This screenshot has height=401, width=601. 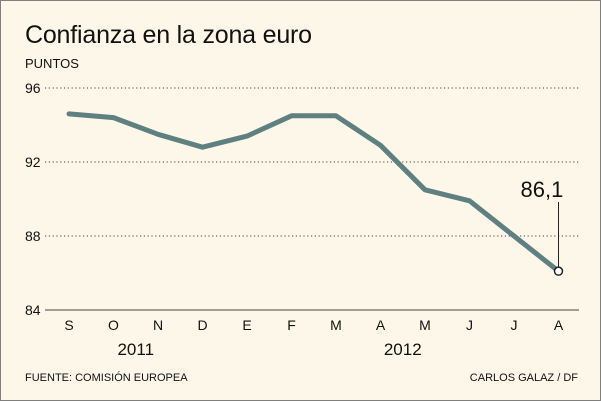 What do you see at coordinates (33, 88) in the screenshot?
I see `y-tick-label: 96` at bounding box center [33, 88].